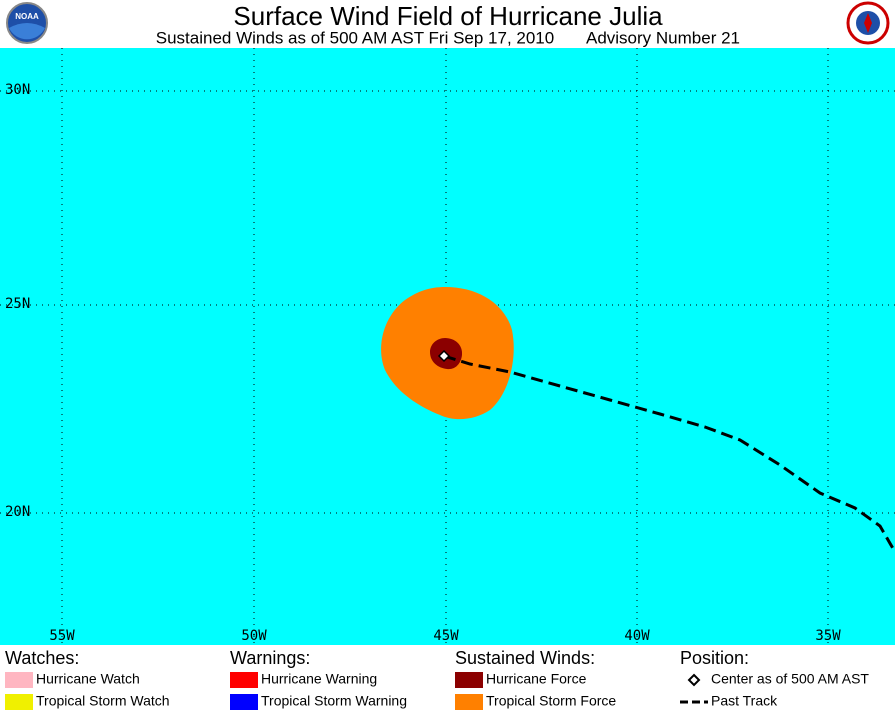  Describe the element at coordinates (448, 16) in the screenshot. I see `title: Surface Wind Field of Hurricane Julia` at that location.